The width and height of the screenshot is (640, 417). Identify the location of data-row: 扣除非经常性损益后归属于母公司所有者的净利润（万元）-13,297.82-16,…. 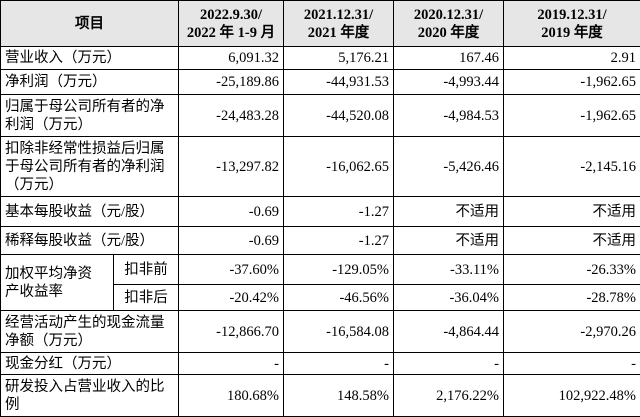
(320, 167).